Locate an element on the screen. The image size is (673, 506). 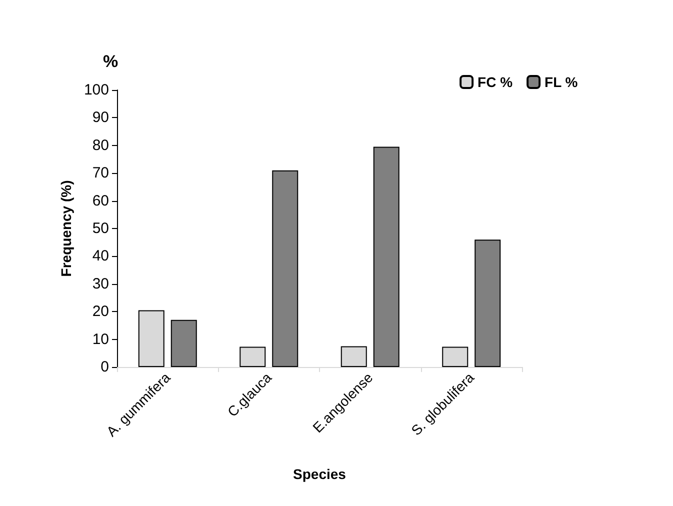
y-tick-label: 90 is located at coordinates (100, 117).